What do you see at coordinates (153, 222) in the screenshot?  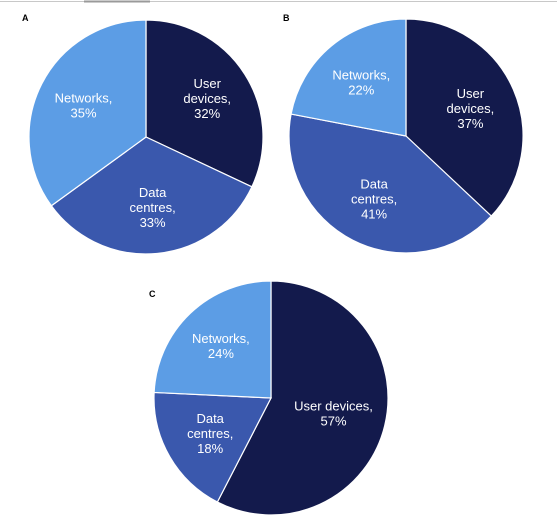 I see `slice-label-line: 33%` at bounding box center [153, 222].